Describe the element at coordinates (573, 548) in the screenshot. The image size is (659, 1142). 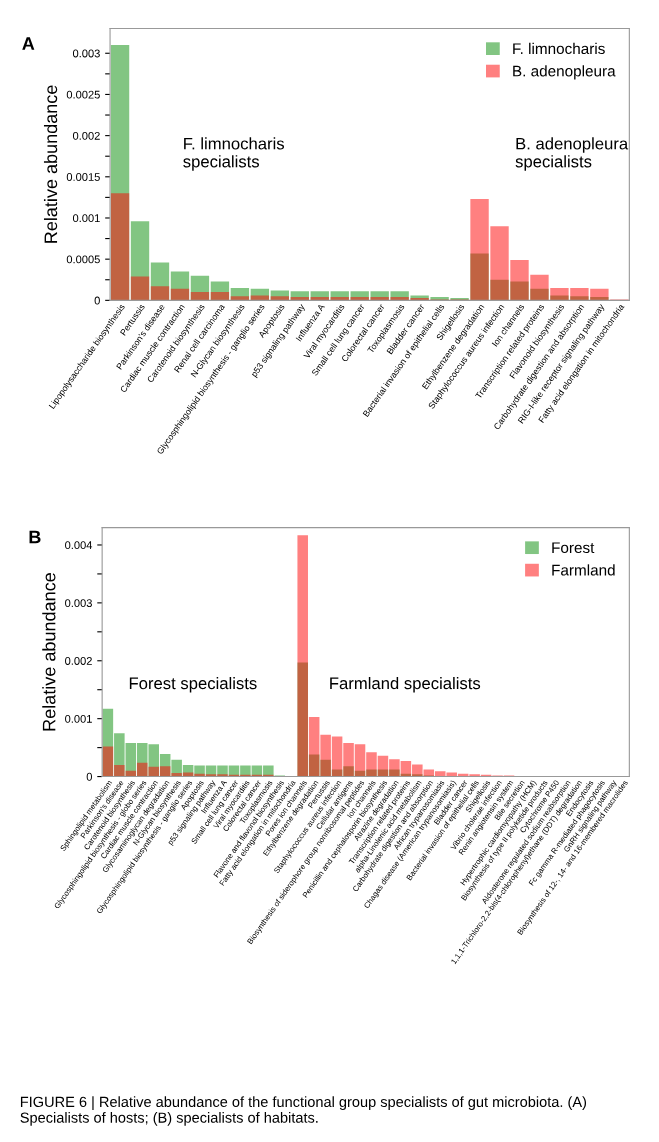
I see `legend-label: Forest` at that location.